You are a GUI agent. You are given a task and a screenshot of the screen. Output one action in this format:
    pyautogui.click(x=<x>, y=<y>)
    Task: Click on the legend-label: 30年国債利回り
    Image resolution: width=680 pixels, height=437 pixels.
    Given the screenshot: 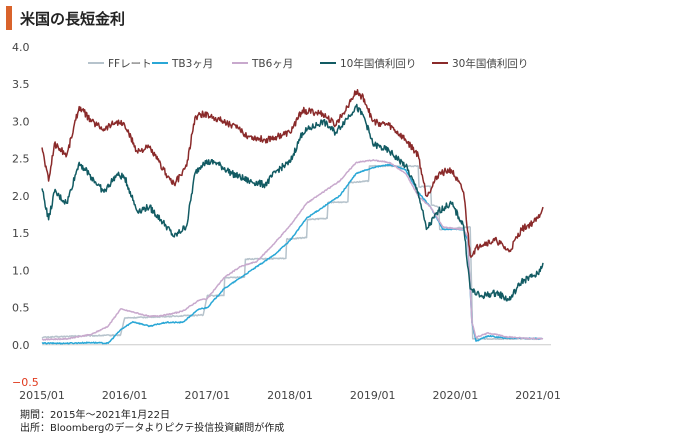 What is the action you would take?
    pyautogui.click(x=490, y=63)
    